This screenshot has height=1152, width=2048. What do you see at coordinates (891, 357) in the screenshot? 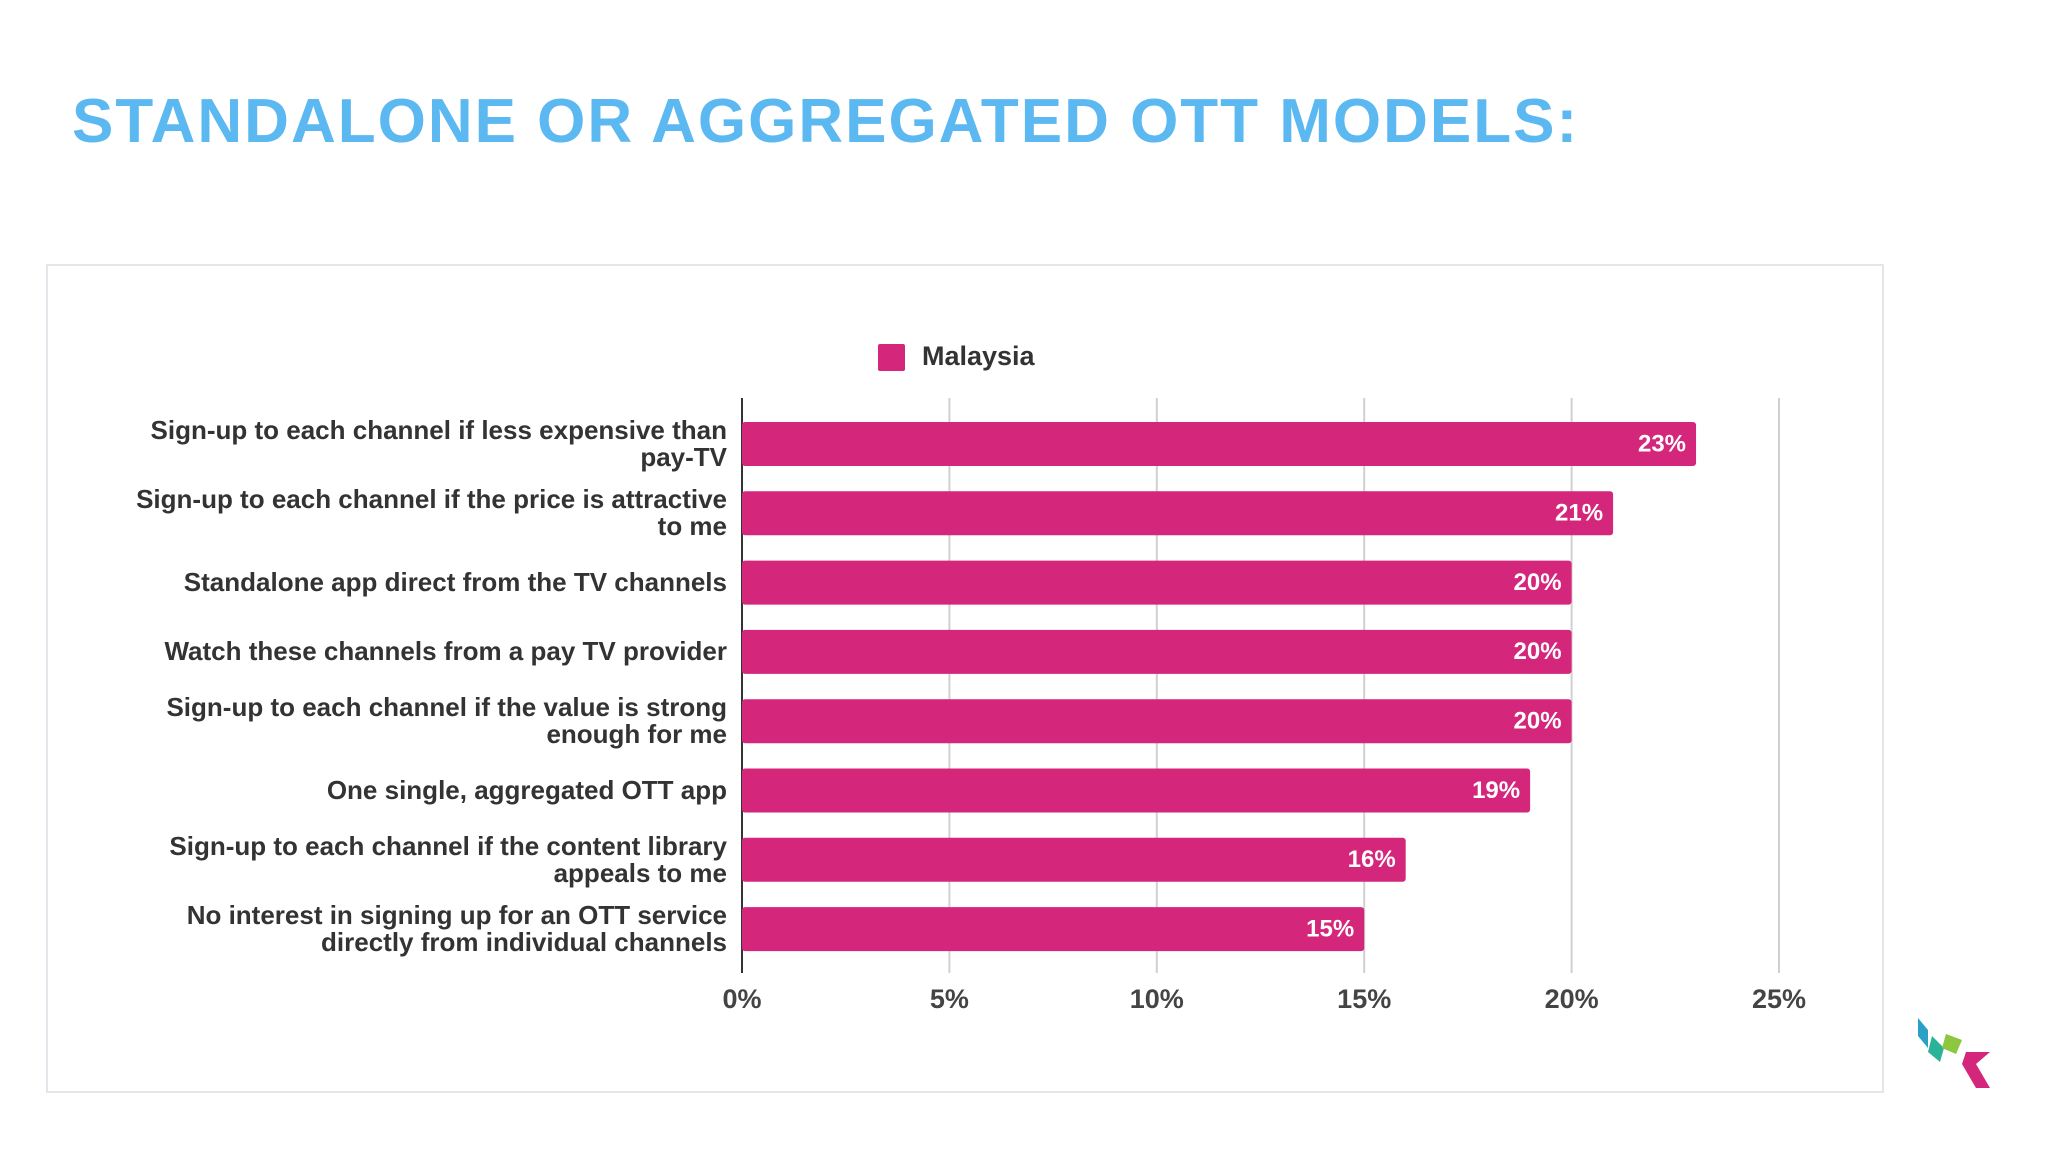
I see `legend-swatch` at bounding box center [891, 357].